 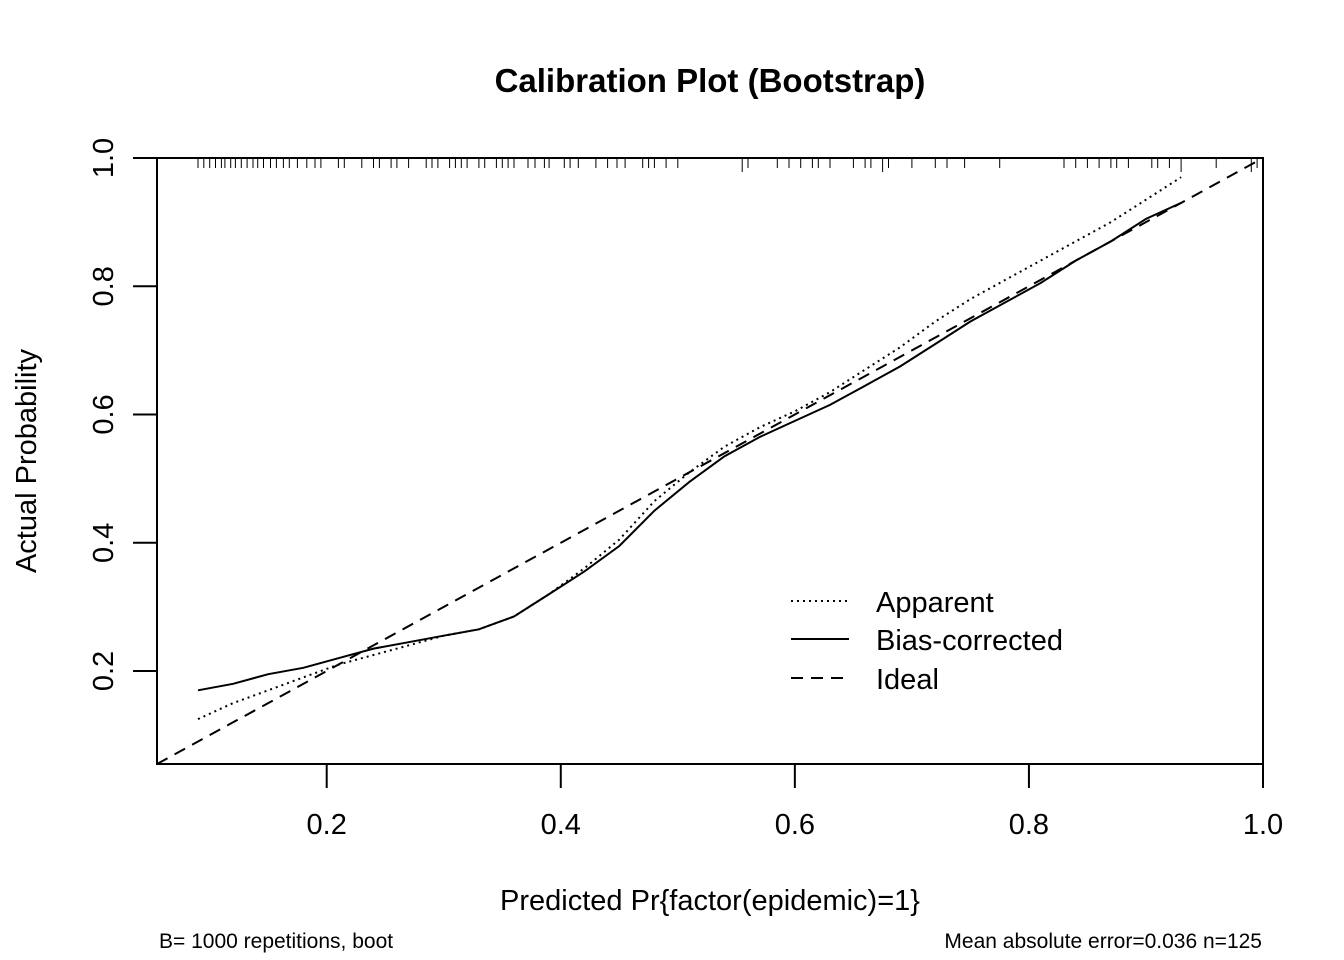 I want to click on legend-apparent-label: Apparent, so click(x=935, y=603).